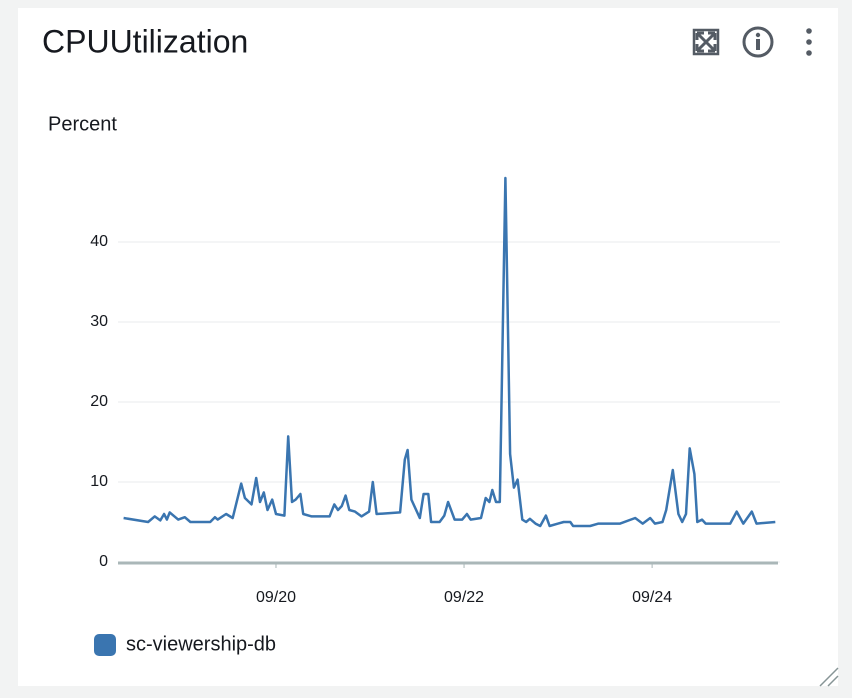 The height and width of the screenshot is (698, 852). What do you see at coordinates (758, 42) in the screenshot?
I see `info-icon` at bounding box center [758, 42].